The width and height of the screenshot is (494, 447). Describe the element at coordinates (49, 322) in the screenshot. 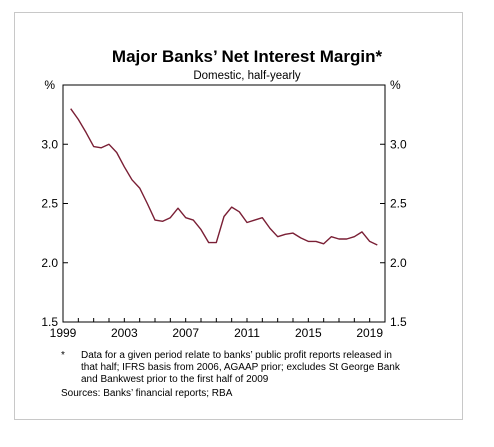

I see `y-tick-label-left: 1.5` at that location.